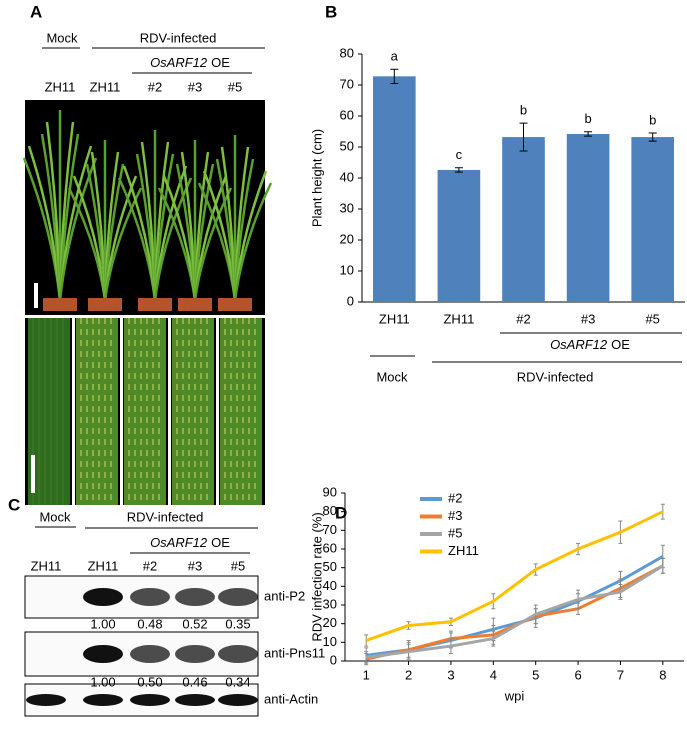 The image size is (687, 734). What do you see at coordinates (347, 145) in the screenshot?
I see `y-tick-label: 50` at bounding box center [347, 145].